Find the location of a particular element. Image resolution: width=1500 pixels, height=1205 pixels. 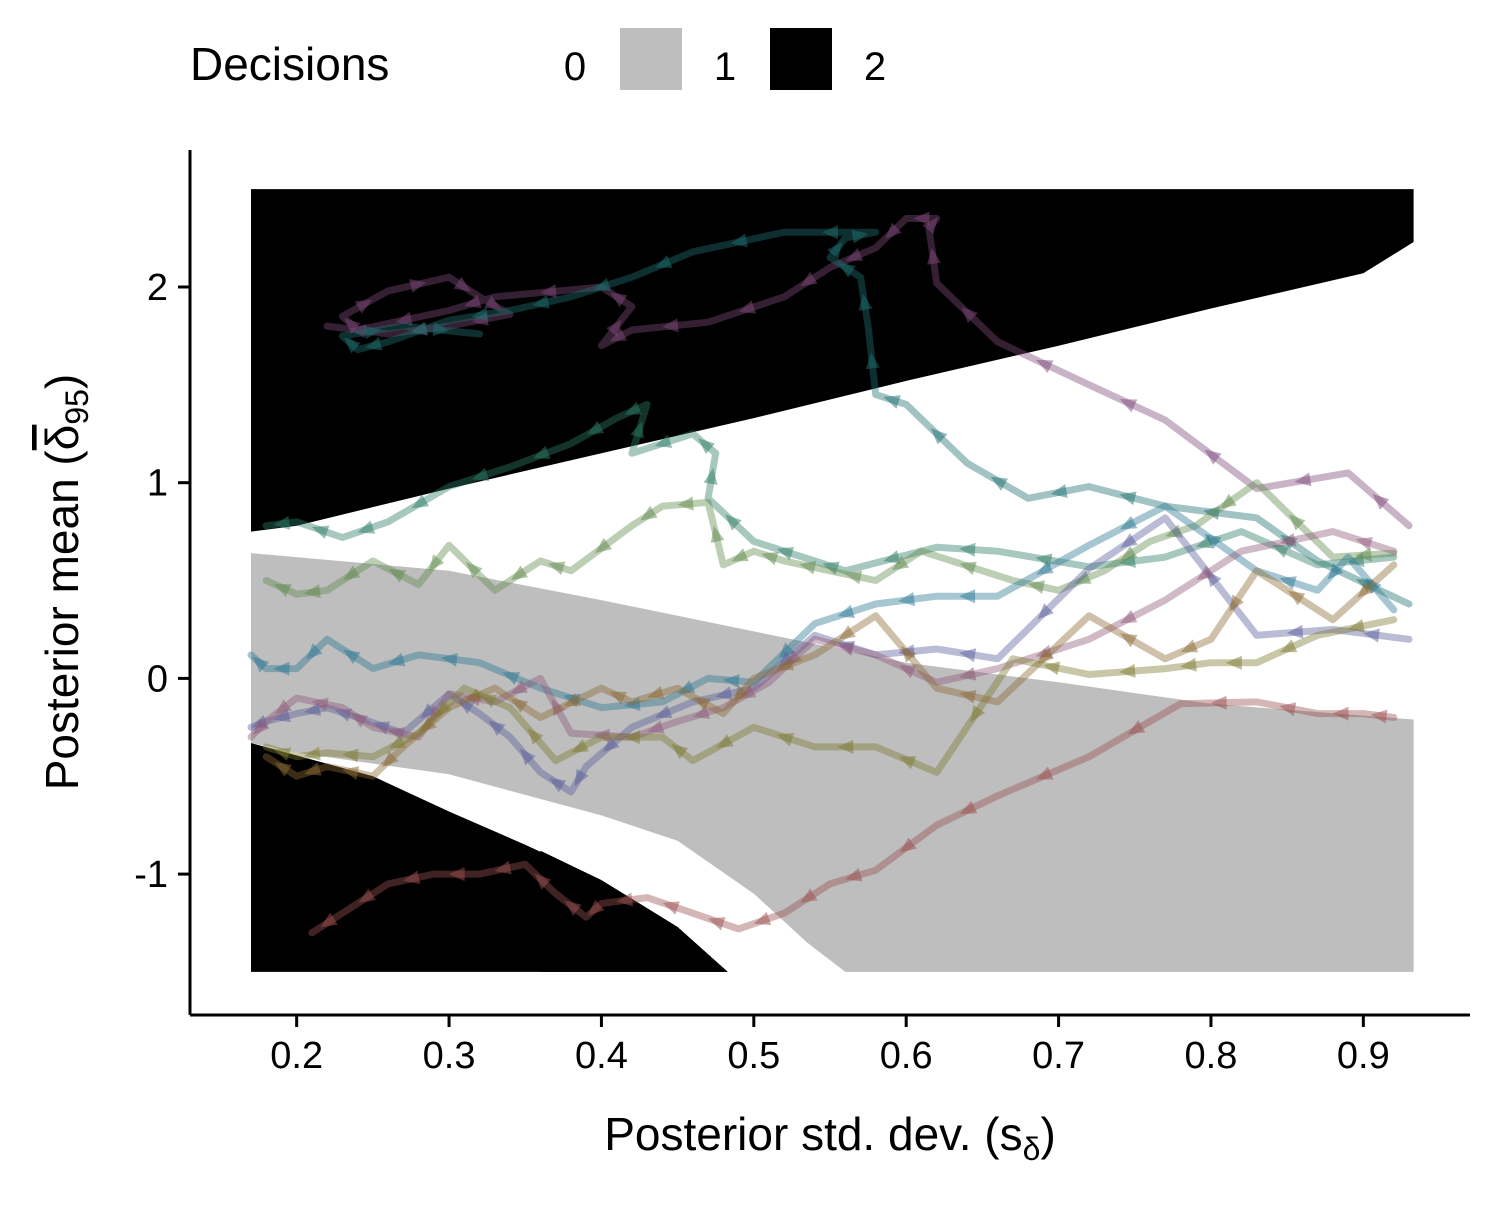

region-decision-2-lower-fill is located at coordinates (634, 911).